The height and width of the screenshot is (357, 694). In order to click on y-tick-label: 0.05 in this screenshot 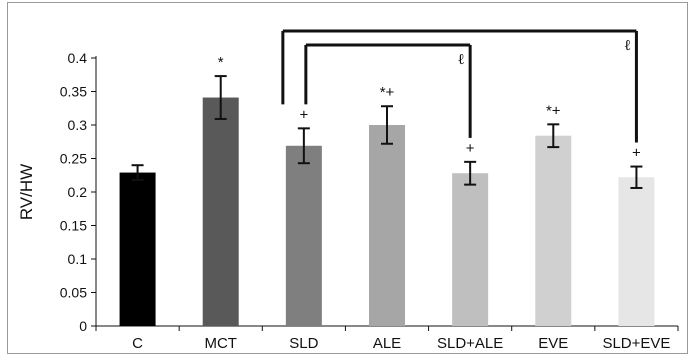, I will do `click(73, 293)`.